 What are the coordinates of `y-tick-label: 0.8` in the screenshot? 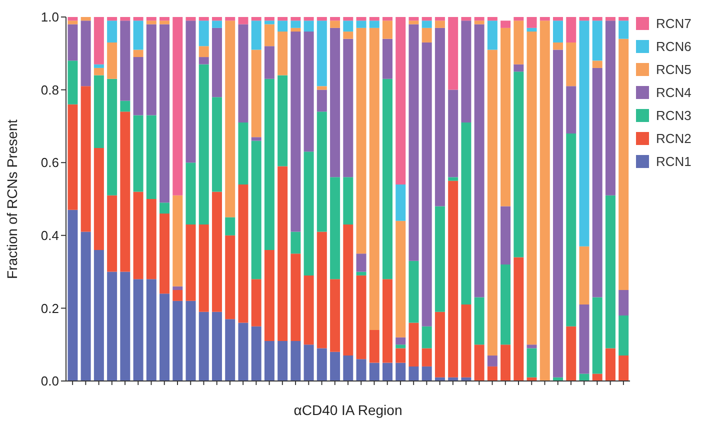 It's located at (49, 90).